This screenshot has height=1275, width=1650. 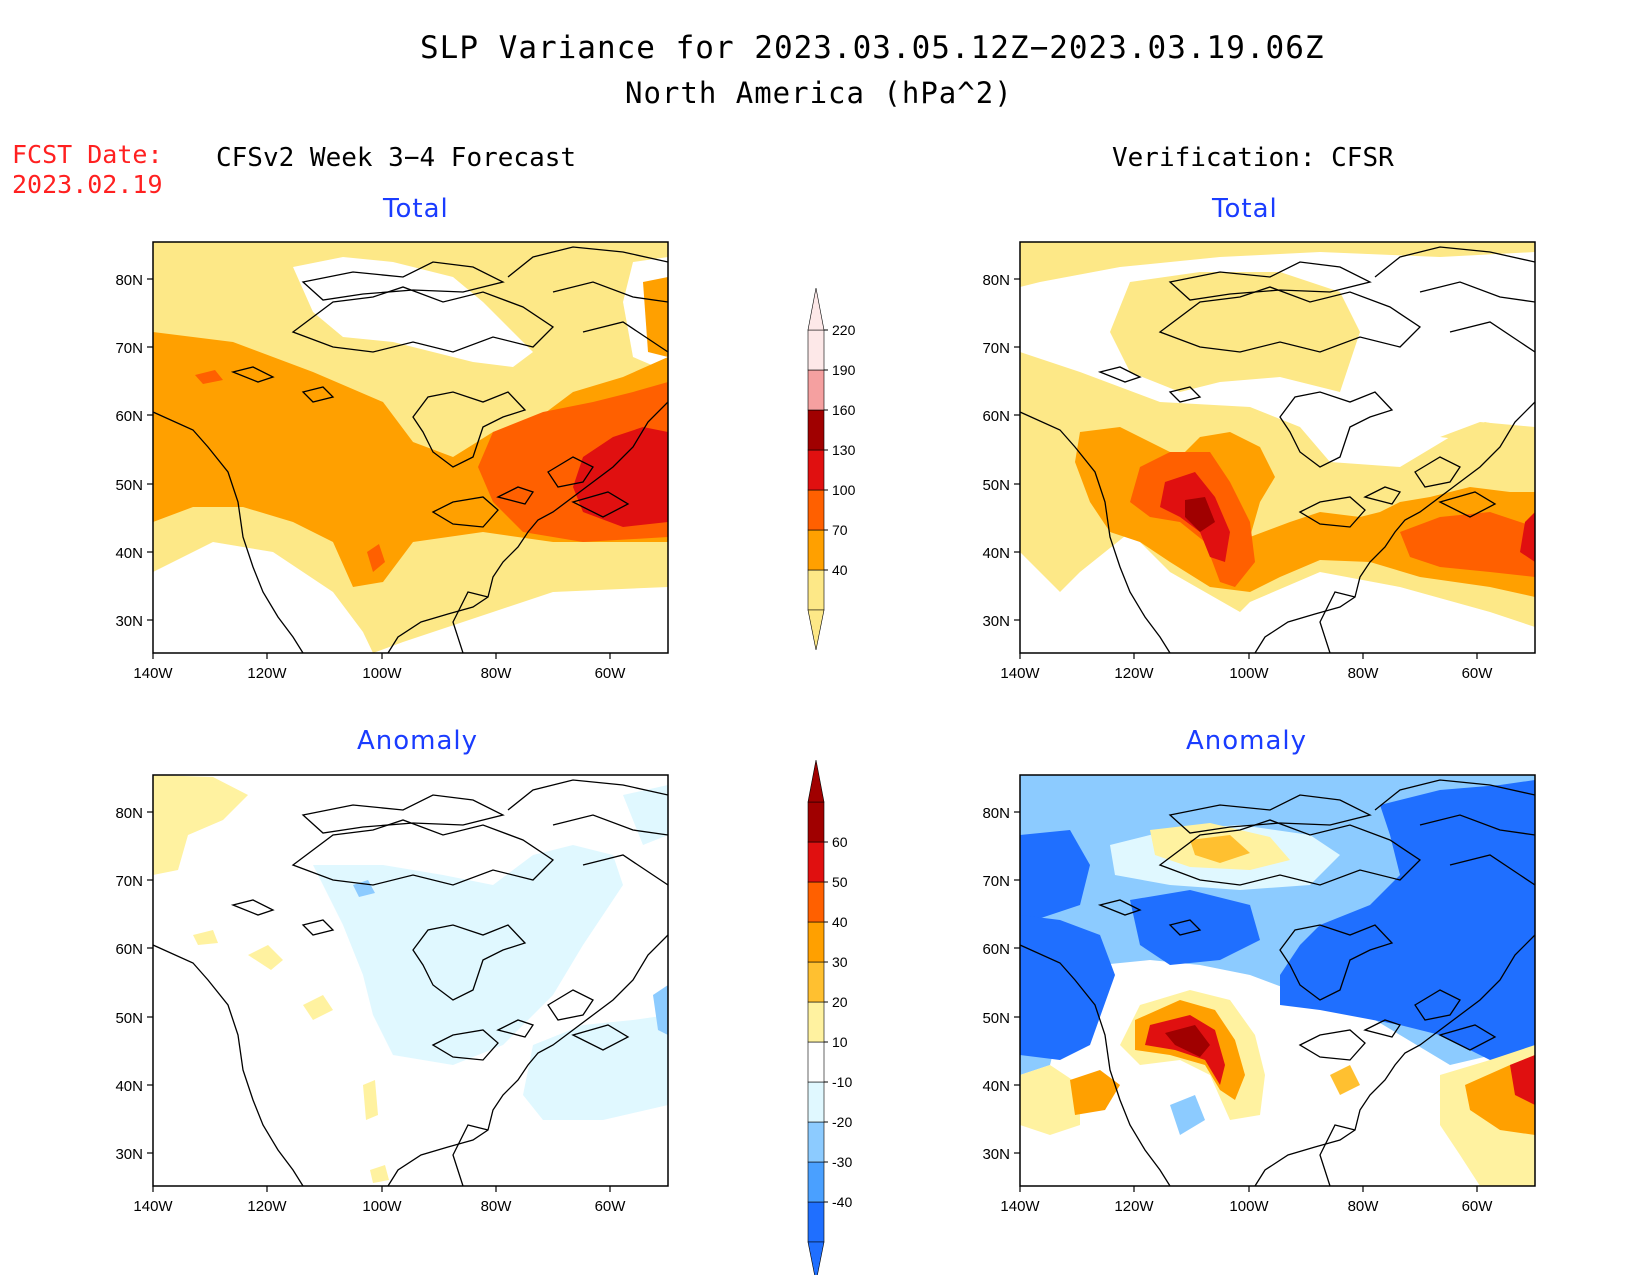 What do you see at coordinates (1247, 741) in the screenshot?
I see `verification-anomaly-title: Anomaly` at bounding box center [1247, 741].